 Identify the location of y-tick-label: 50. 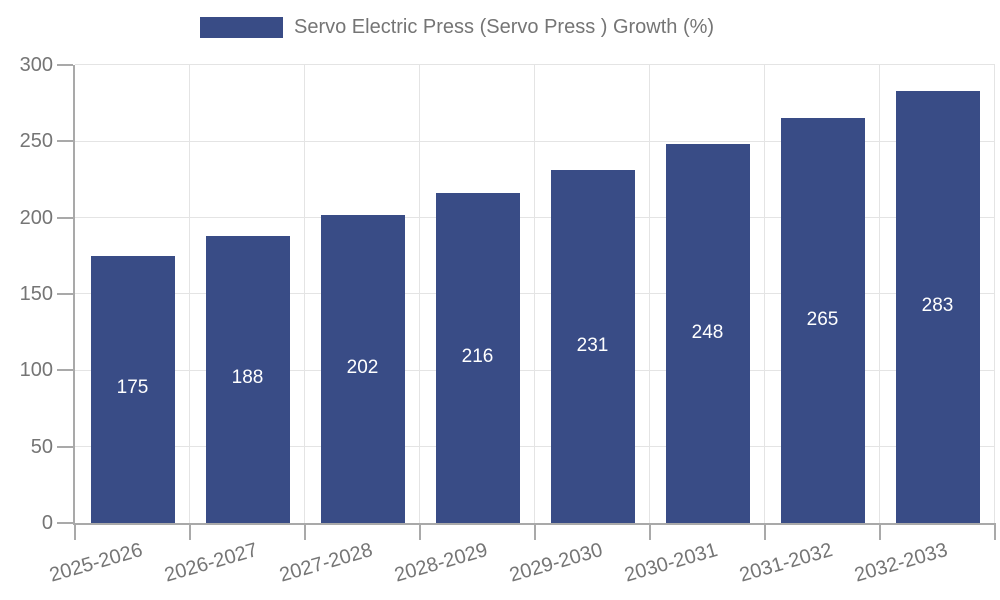
(41, 446).